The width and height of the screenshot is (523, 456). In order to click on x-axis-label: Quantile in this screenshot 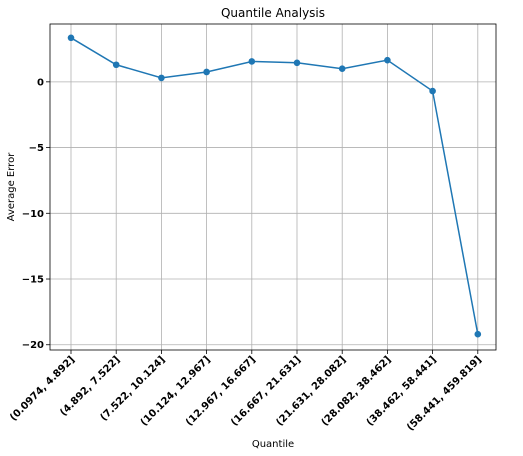, I will do `click(273, 444)`.